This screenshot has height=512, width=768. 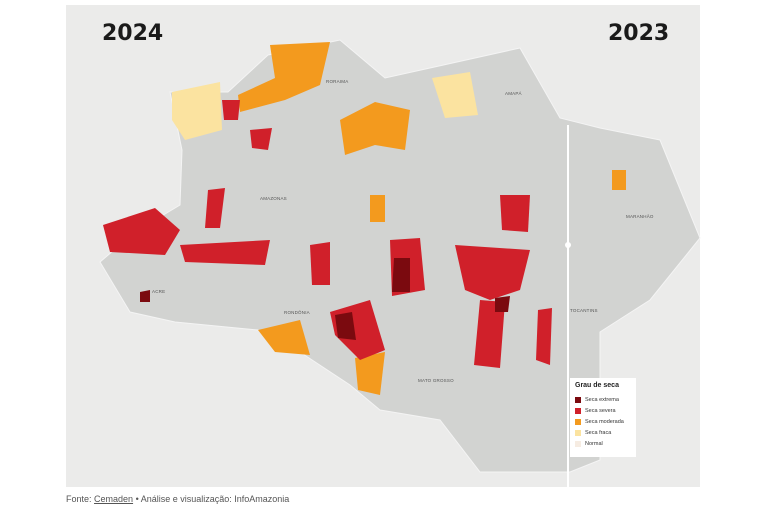 I want to click on legend-item: Seca severa, so click(x=603, y=410).